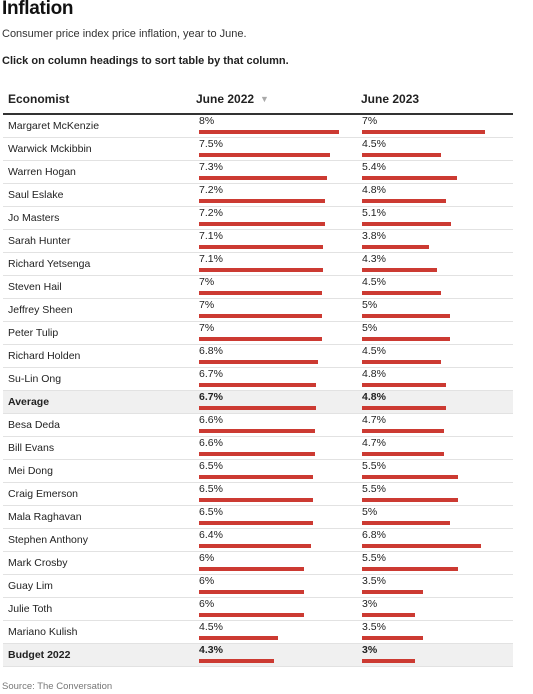 This screenshot has height=694, width=533. Describe the element at coordinates (258, 149) in the screenshot. I see `table-row: Warwick Mckibbin 7.5% 4.5%` at that location.